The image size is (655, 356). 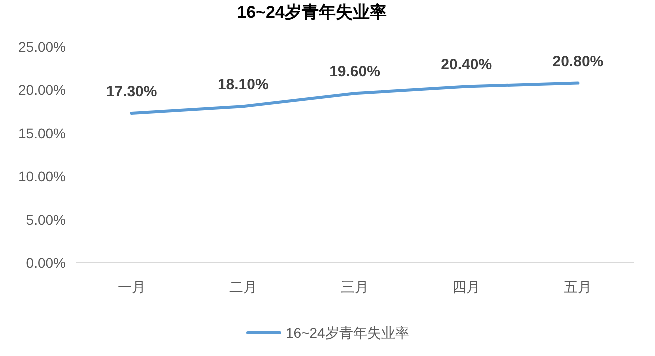 I want to click on x-tick-label: 一月, so click(x=132, y=287).